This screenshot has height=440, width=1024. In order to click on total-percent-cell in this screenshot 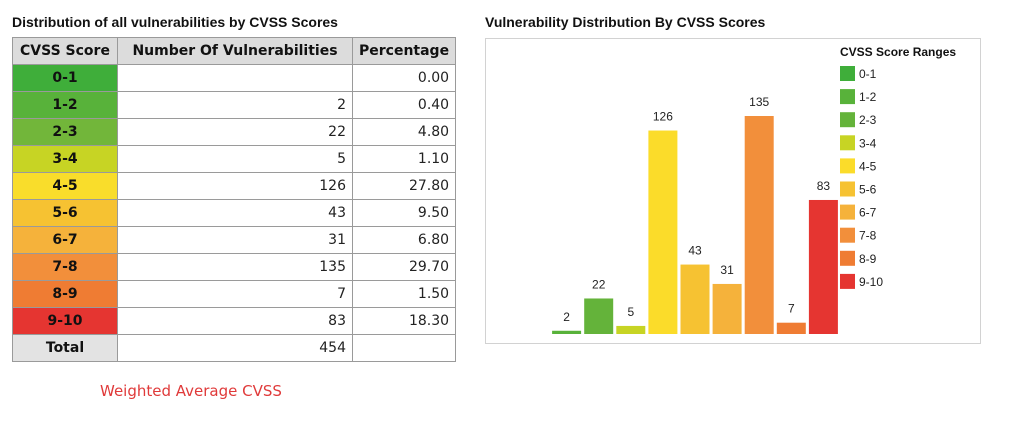, I will do `click(404, 348)`.